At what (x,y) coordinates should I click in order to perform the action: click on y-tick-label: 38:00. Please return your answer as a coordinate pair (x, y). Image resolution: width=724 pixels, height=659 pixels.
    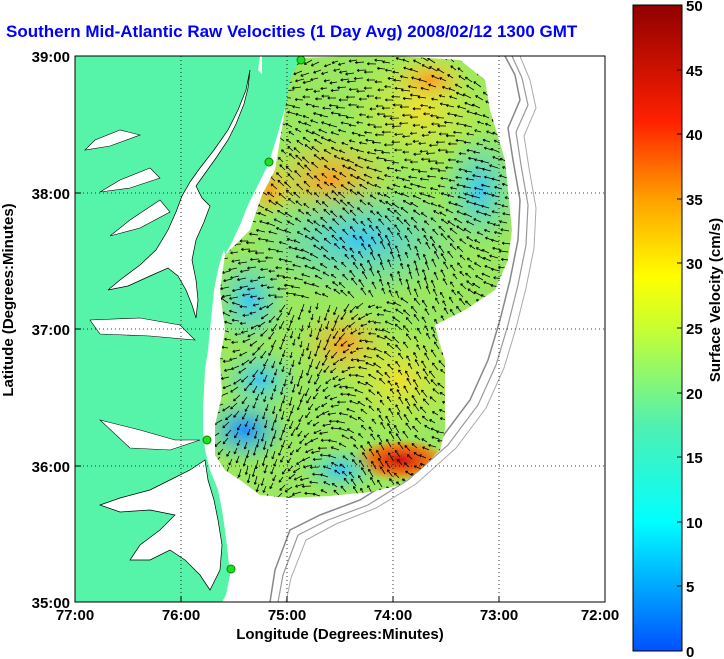
    Looking at the image, I should click on (51, 194).